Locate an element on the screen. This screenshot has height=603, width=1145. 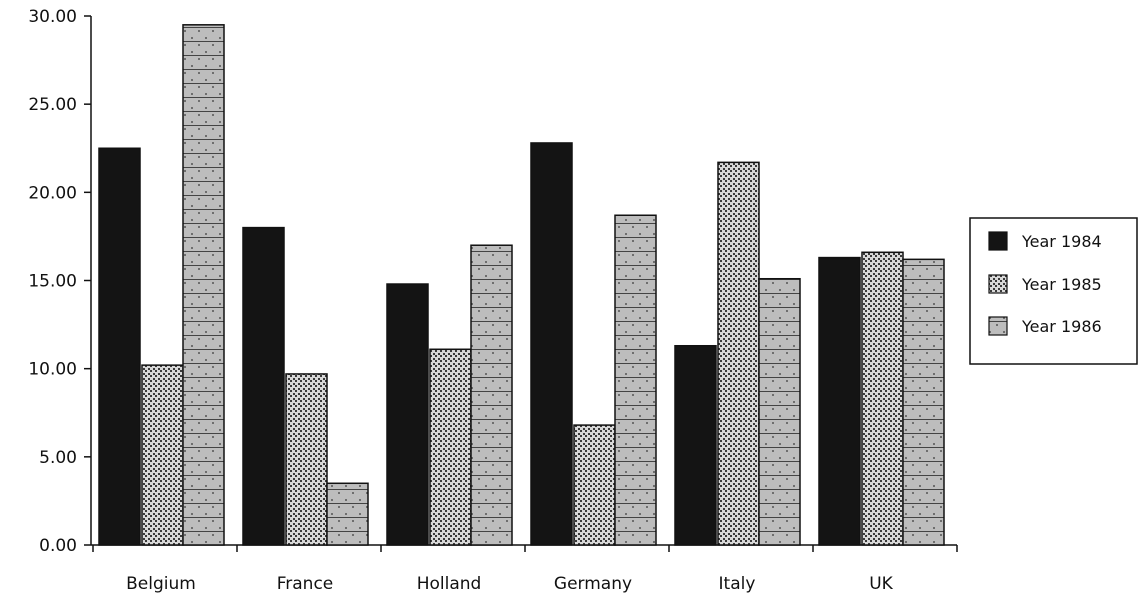
category-label: Holland is located at coordinates (449, 584).